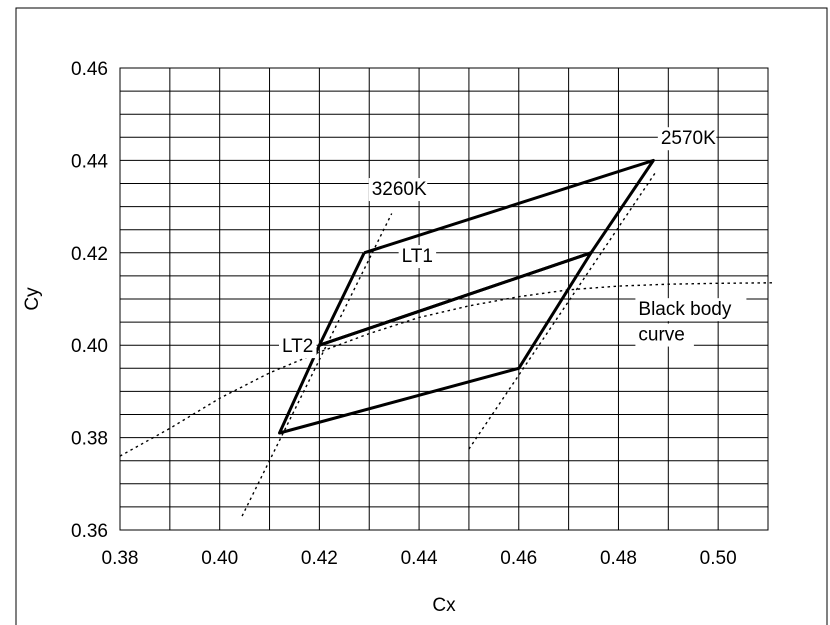 This screenshot has height=625, width=830. I want to click on solid-series-line, so click(435, 343).